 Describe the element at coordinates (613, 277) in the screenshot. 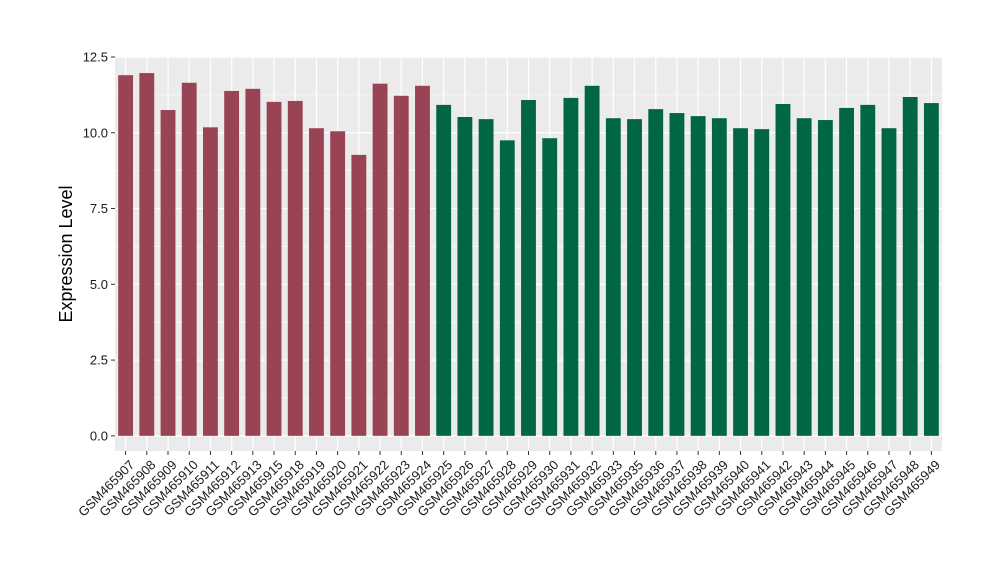

I see `bar-GSM465933` at that location.